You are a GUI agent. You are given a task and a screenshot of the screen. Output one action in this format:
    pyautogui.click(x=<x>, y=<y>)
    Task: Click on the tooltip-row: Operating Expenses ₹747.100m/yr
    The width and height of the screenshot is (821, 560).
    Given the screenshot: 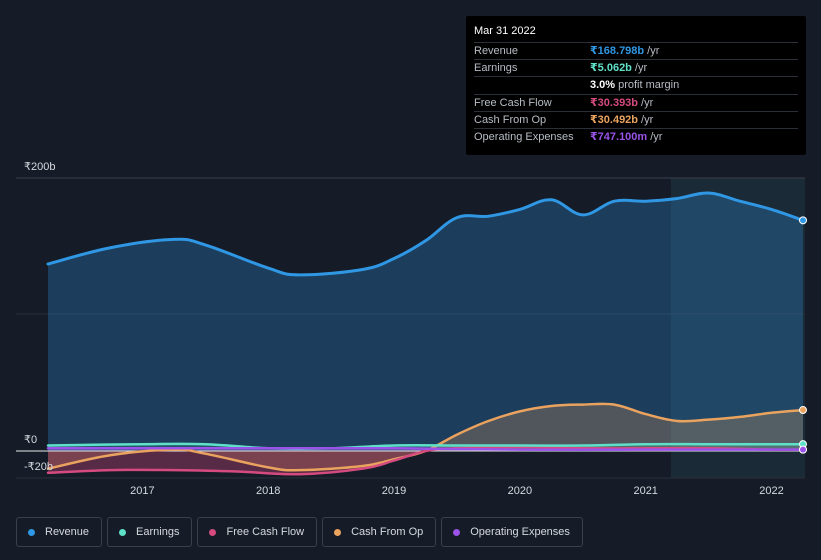 What is the action you would take?
    pyautogui.click(x=636, y=136)
    